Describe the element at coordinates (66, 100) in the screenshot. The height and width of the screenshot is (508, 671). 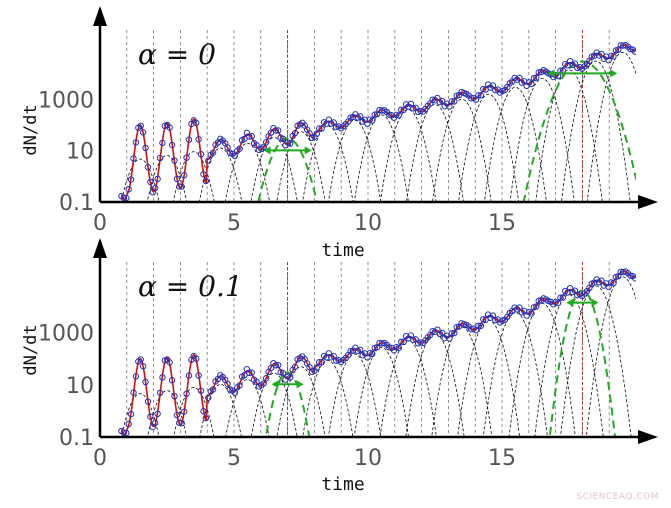
I see `y-tick-label: 1000` at that location.